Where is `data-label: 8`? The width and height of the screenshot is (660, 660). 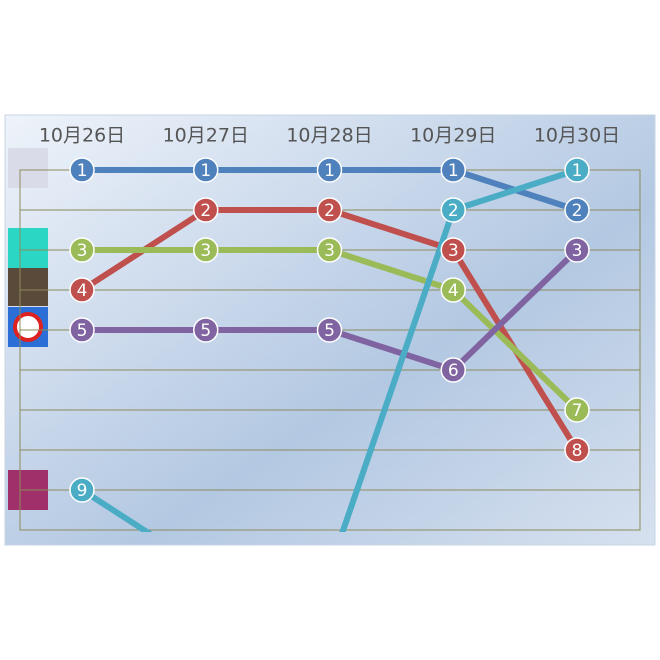 data-label: 8 is located at coordinates (577, 451).